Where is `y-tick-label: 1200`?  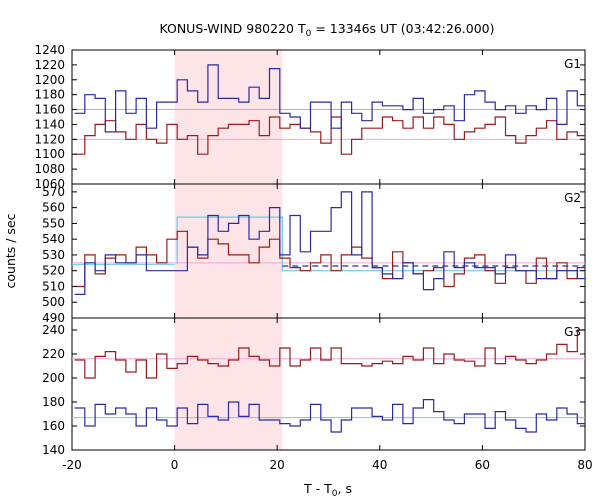
y-tick-label: 1200 is located at coordinates (49, 80).